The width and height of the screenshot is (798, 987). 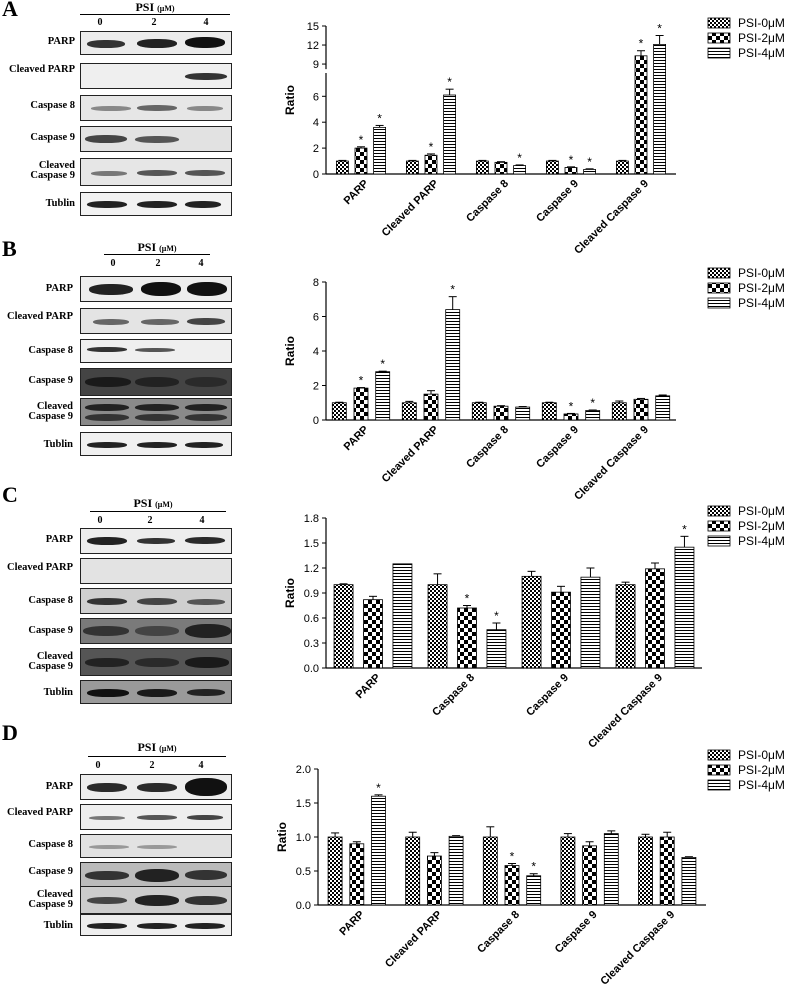 I want to click on y-tick-label: 9, so click(x=316, y=65).